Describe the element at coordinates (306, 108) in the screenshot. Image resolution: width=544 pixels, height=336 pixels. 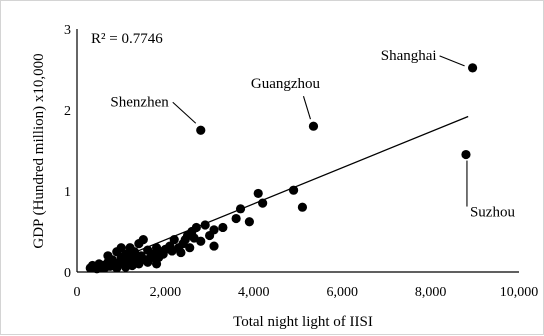
I see `leader-line-guangzhou` at that location.